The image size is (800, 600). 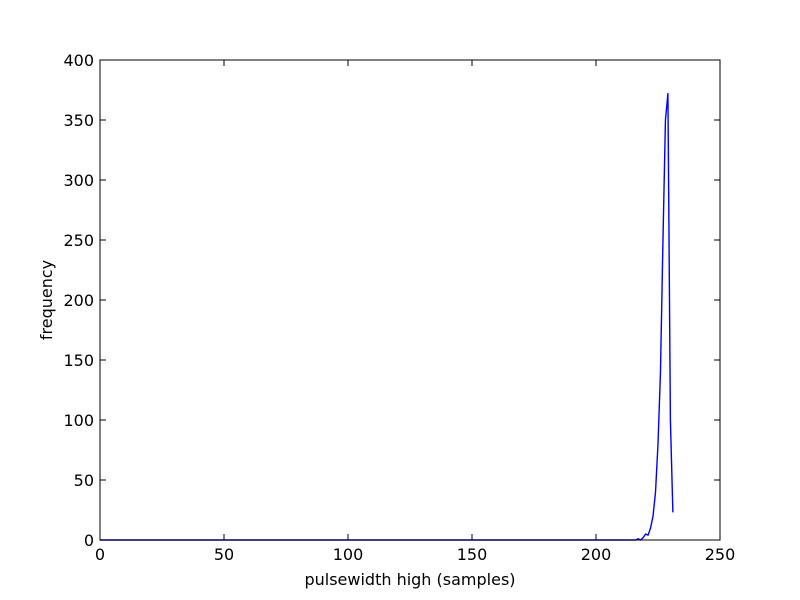 I want to click on x-tick-label-4: 200, so click(x=596, y=554).